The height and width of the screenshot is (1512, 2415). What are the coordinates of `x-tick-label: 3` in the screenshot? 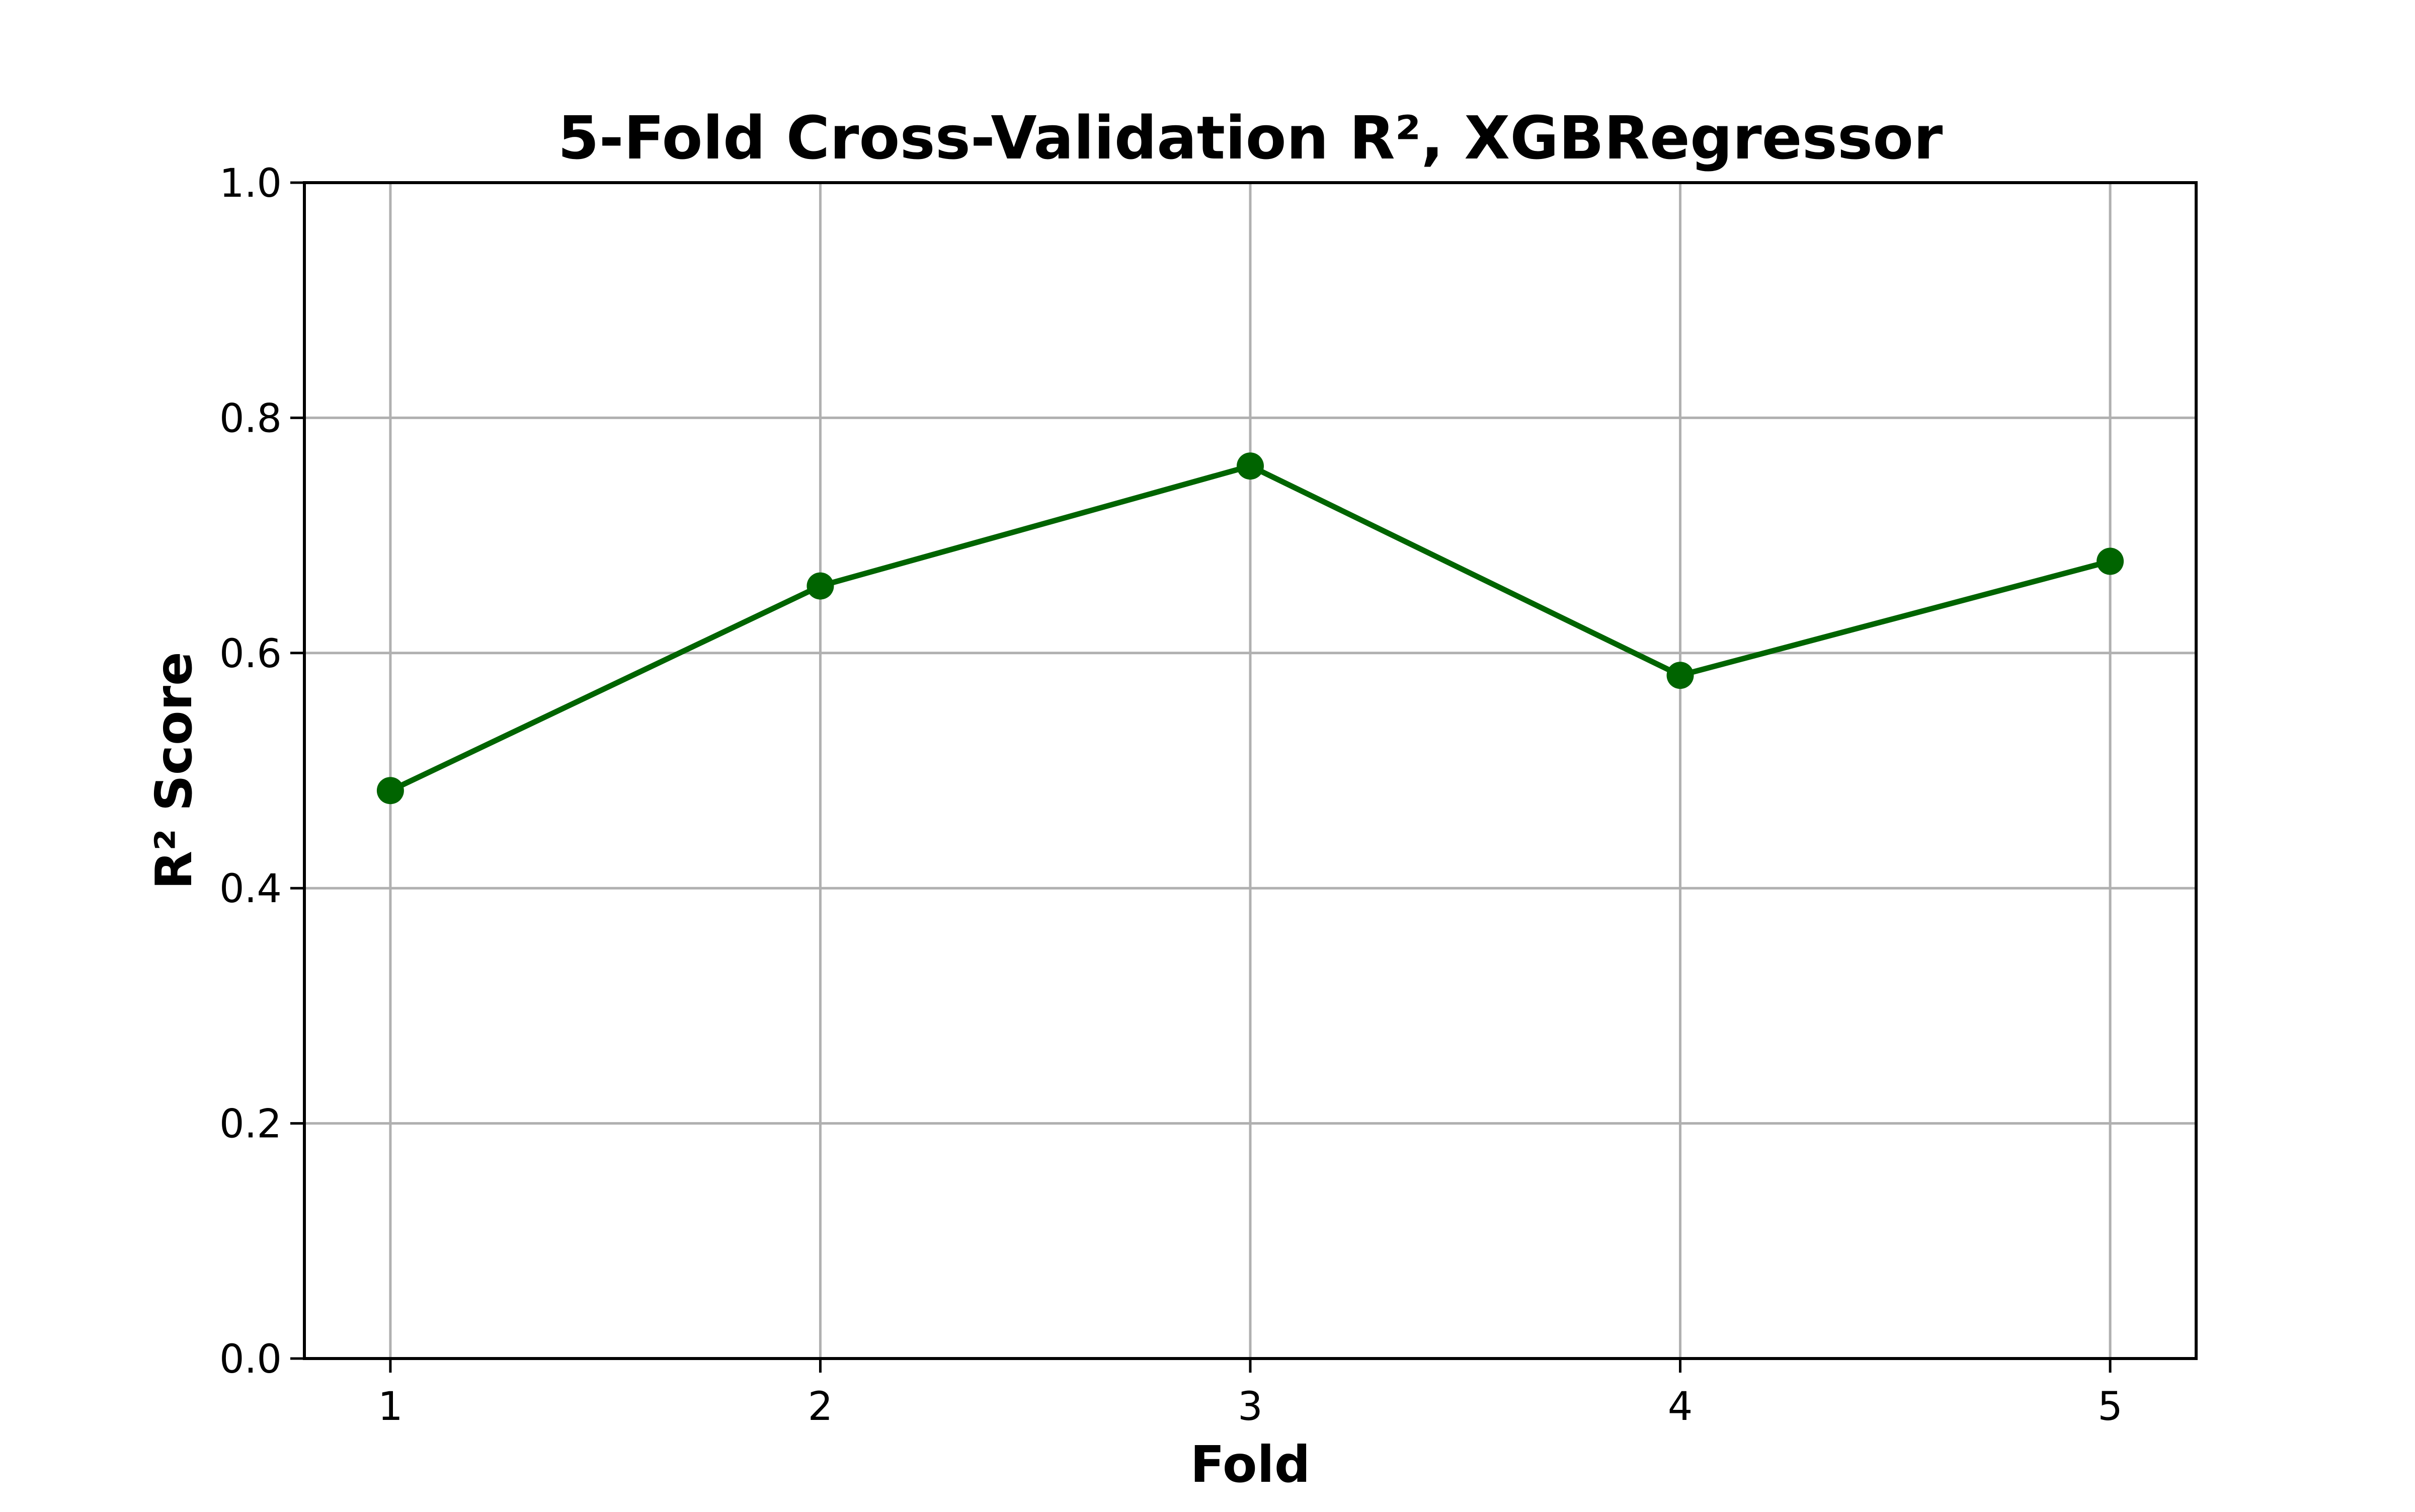 It's located at (1250, 1406).